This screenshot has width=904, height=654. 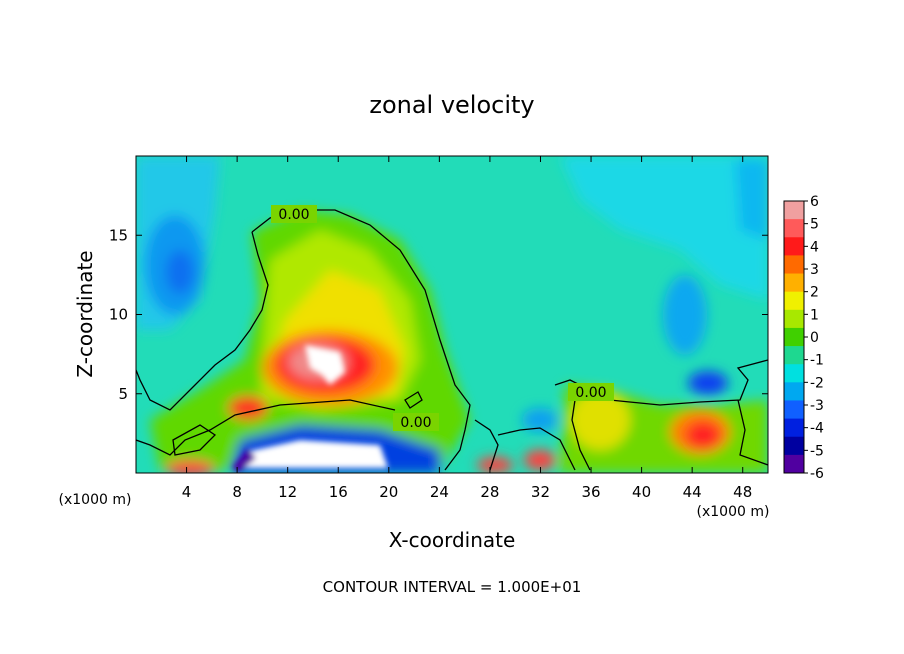 I want to click on x-tick-label: 32, so click(x=540, y=492).